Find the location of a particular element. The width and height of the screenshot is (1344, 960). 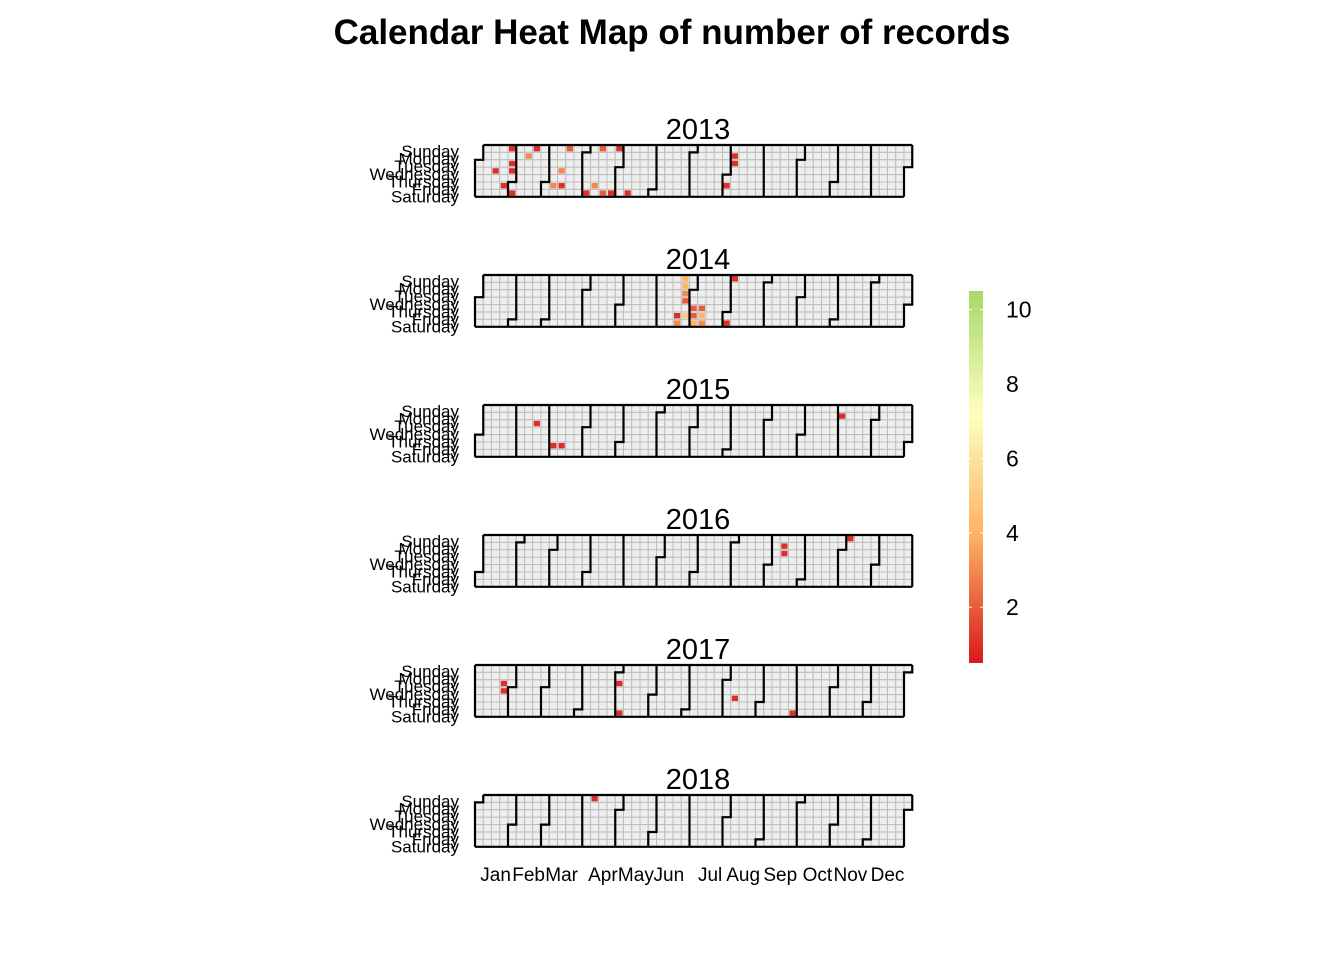

day-label: Sunday is located at coordinates (430, 151).